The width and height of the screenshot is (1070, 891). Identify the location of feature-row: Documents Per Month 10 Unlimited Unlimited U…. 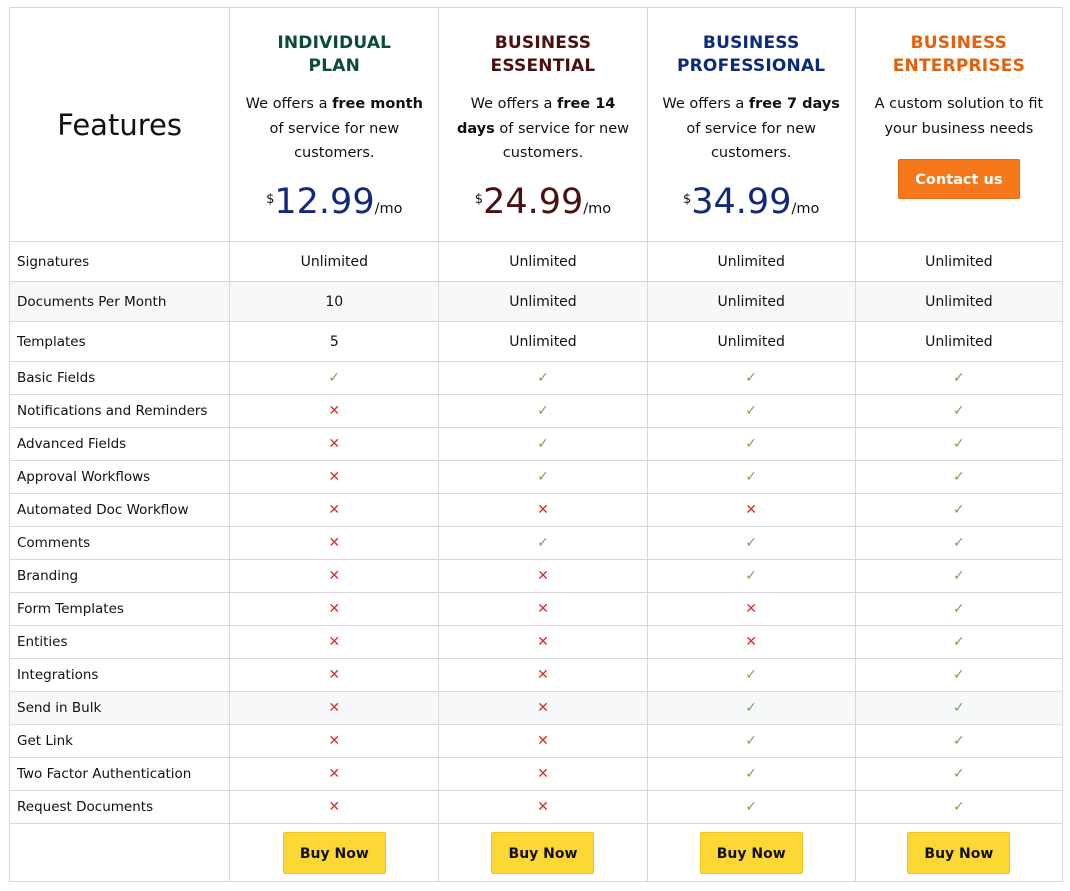
(536, 301).